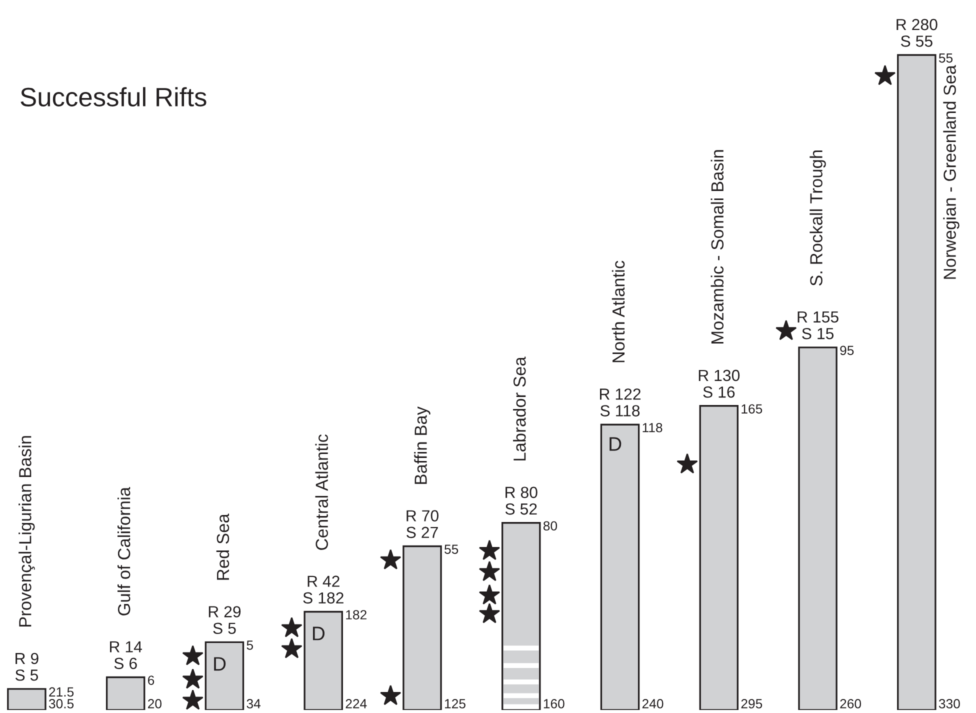  What do you see at coordinates (653, 703) in the screenshot?
I see `annotation: 240` at bounding box center [653, 703].